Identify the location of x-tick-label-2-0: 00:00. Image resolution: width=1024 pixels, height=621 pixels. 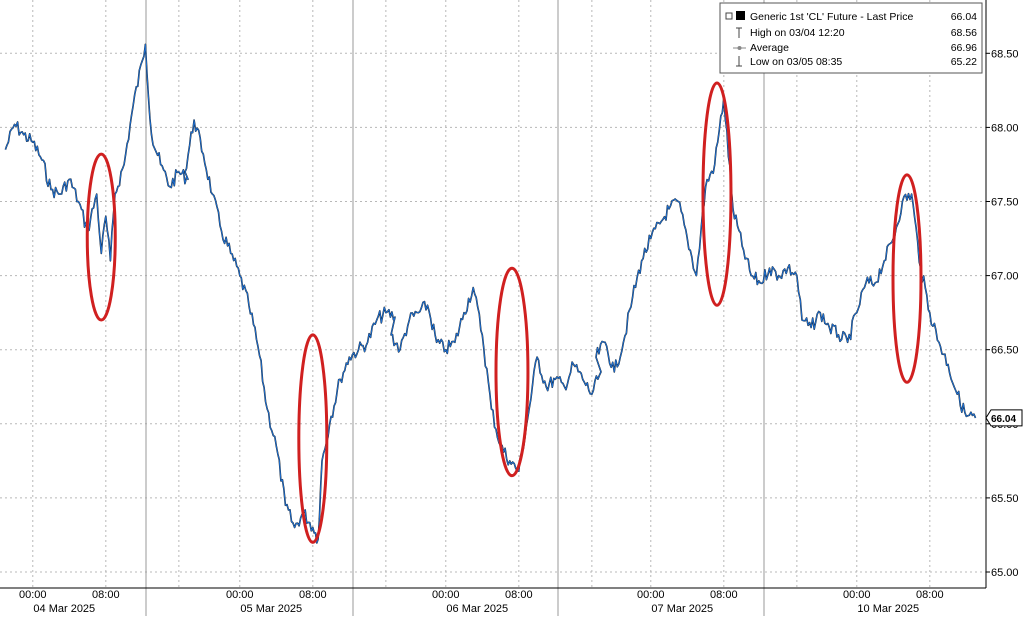
(446, 595).